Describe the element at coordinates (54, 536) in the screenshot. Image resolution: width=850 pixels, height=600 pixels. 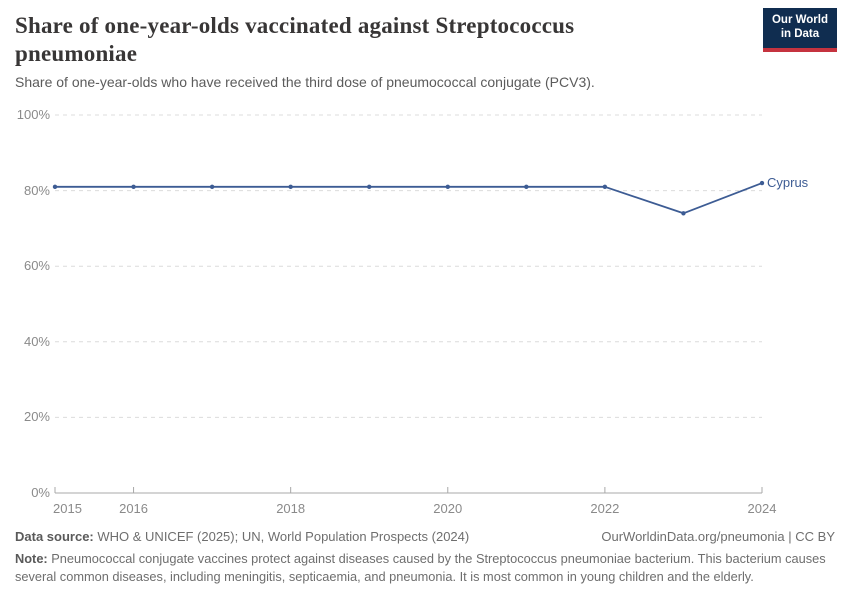
I see `data-source-label: Data source:` at that location.